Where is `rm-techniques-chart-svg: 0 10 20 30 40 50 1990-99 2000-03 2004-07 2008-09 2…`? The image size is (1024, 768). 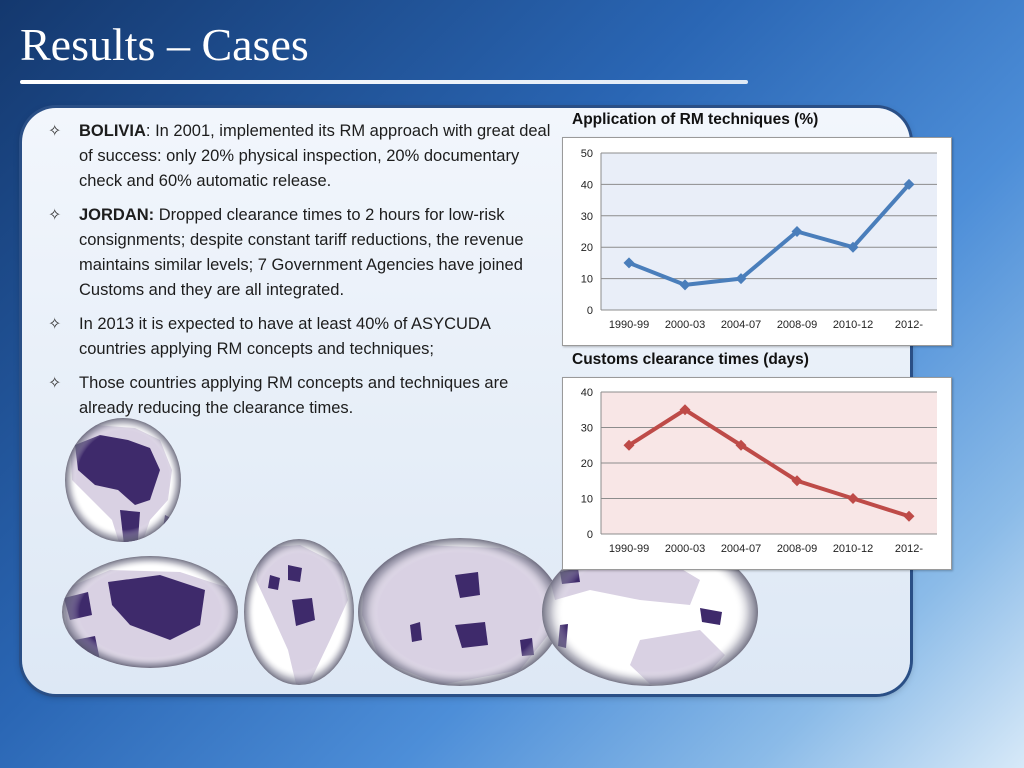
rm-techniques-chart-svg: 0 10 20 30 40 50 1990-99 2000-03 2004-07 2008-09 2… is located at coordinates (759, 239).